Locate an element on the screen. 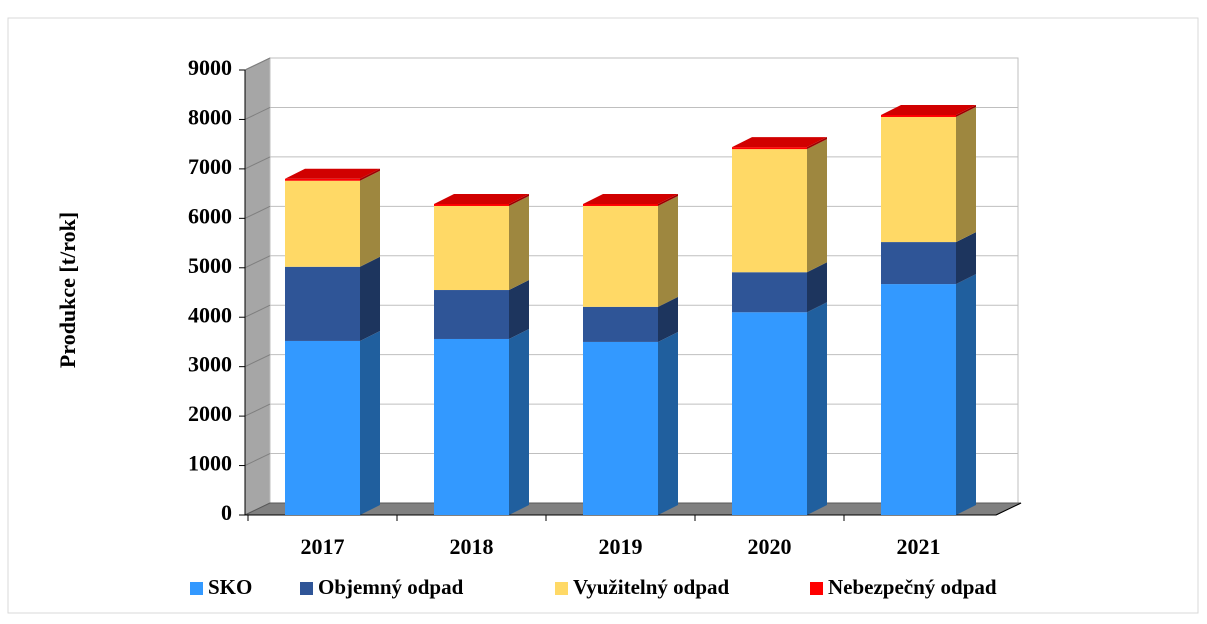 This screenshot has width=1207, height=624. x-tick-label: 2018 is located at coordinates (472, 546).